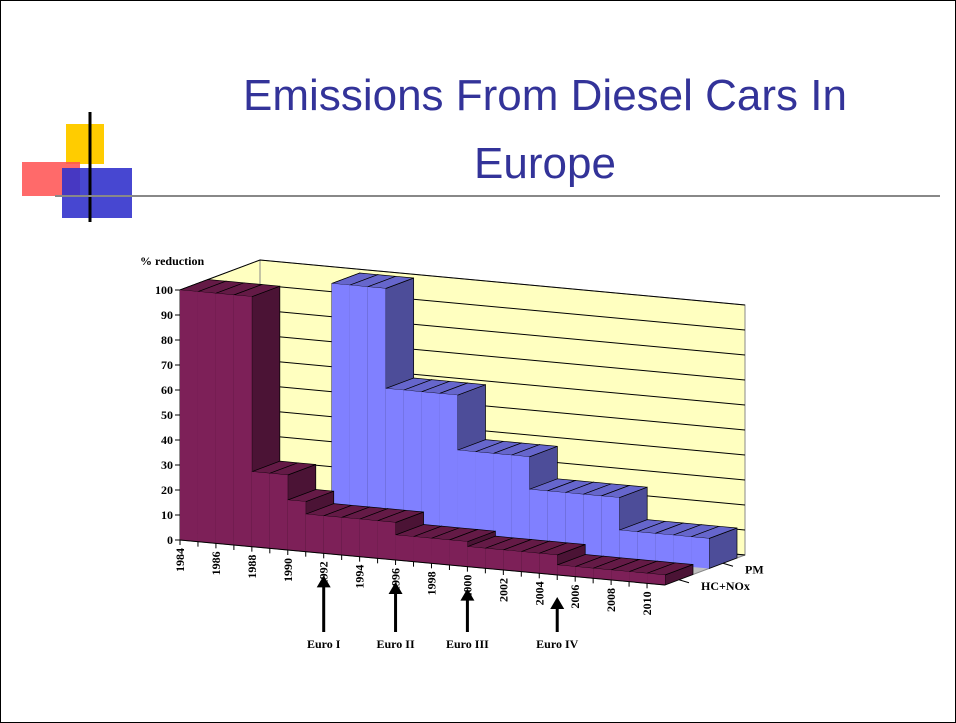  Describe the element at coordinates (167, 365) in the screenshot. I see `y-tick-label: 70` at that location.